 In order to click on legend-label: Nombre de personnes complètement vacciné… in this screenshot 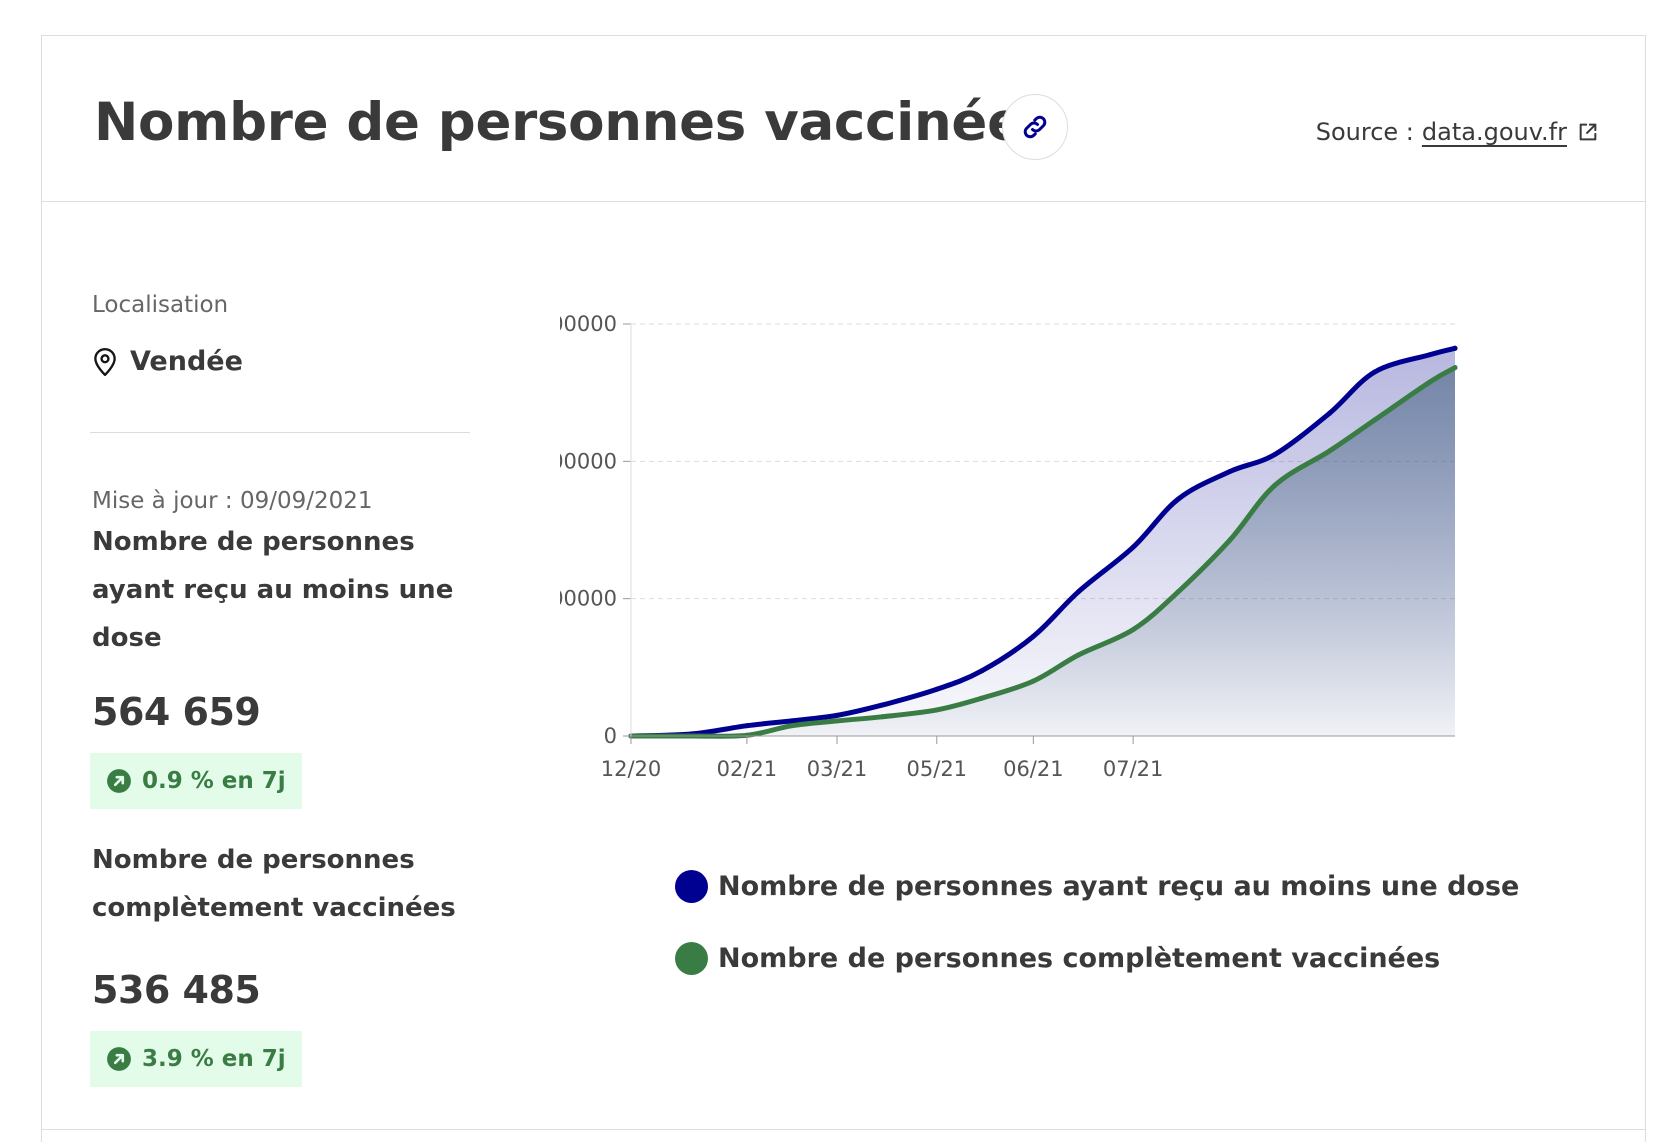, I will do `click(1079, 958)`.